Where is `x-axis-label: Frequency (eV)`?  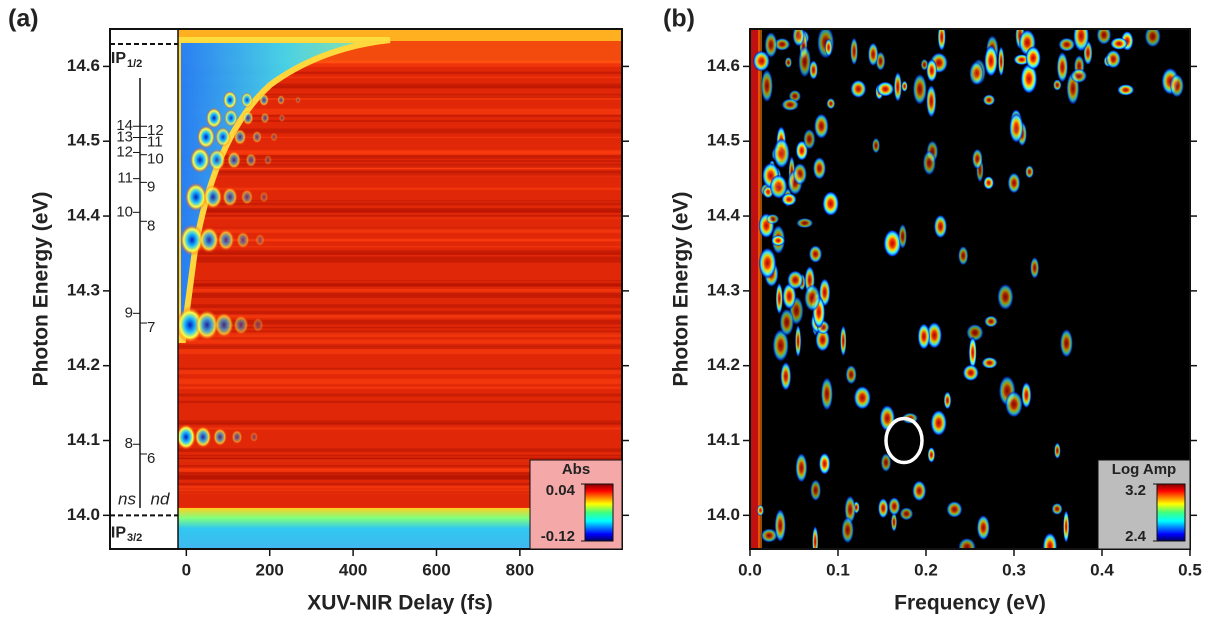
x-axis-label: Frequency (eV) is located at coordinates (970, 603).